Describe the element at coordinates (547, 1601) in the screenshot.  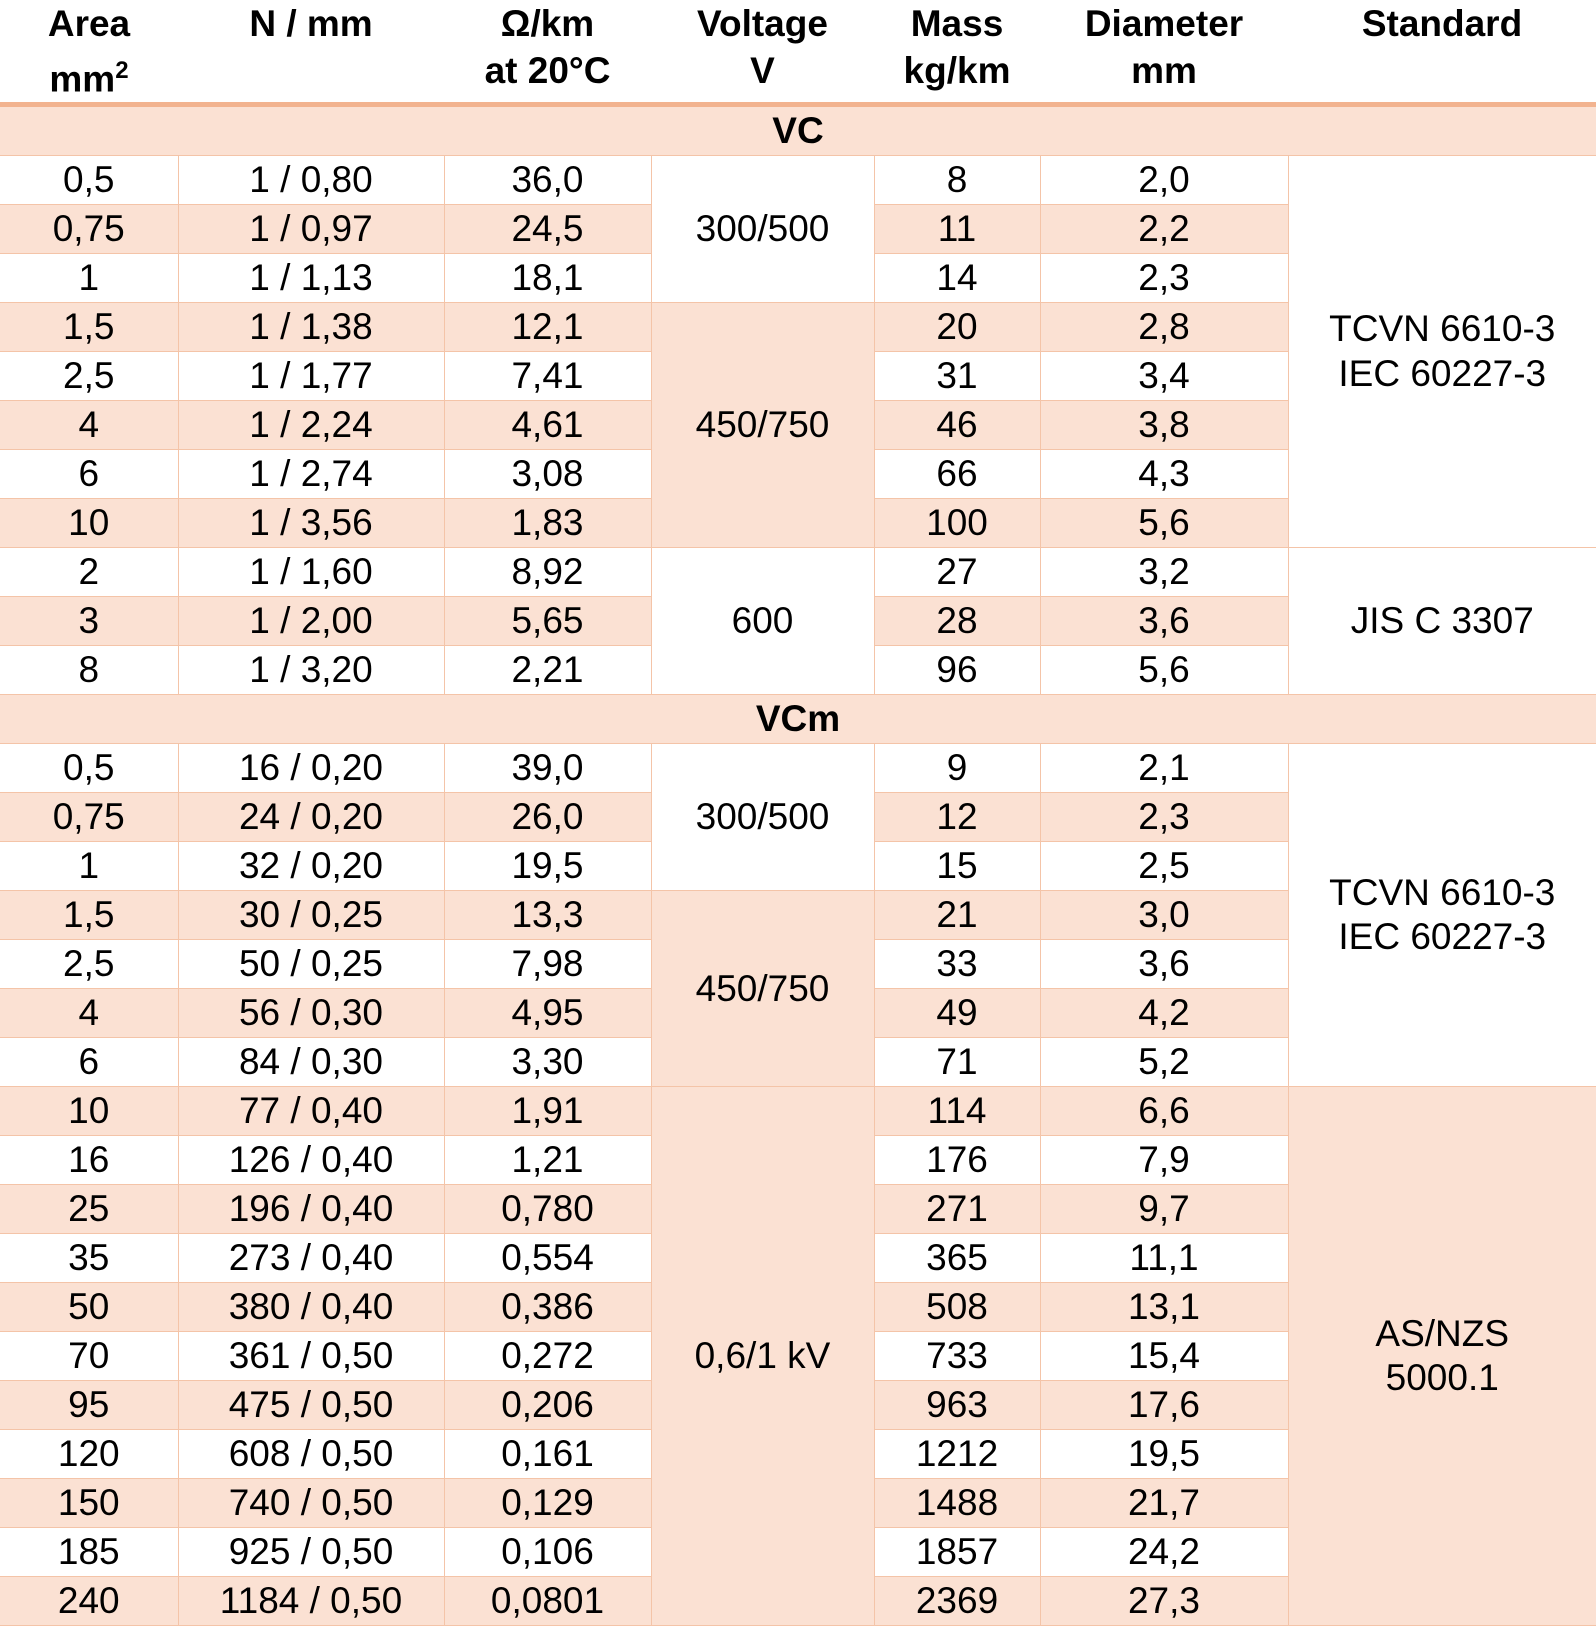
I see `cell-resistance: 0,0801` at that location.